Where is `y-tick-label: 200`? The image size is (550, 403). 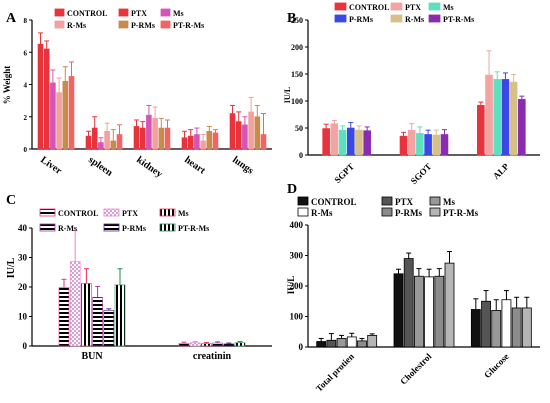
y-tick-label: 200 is located at coordinates (297, 47).